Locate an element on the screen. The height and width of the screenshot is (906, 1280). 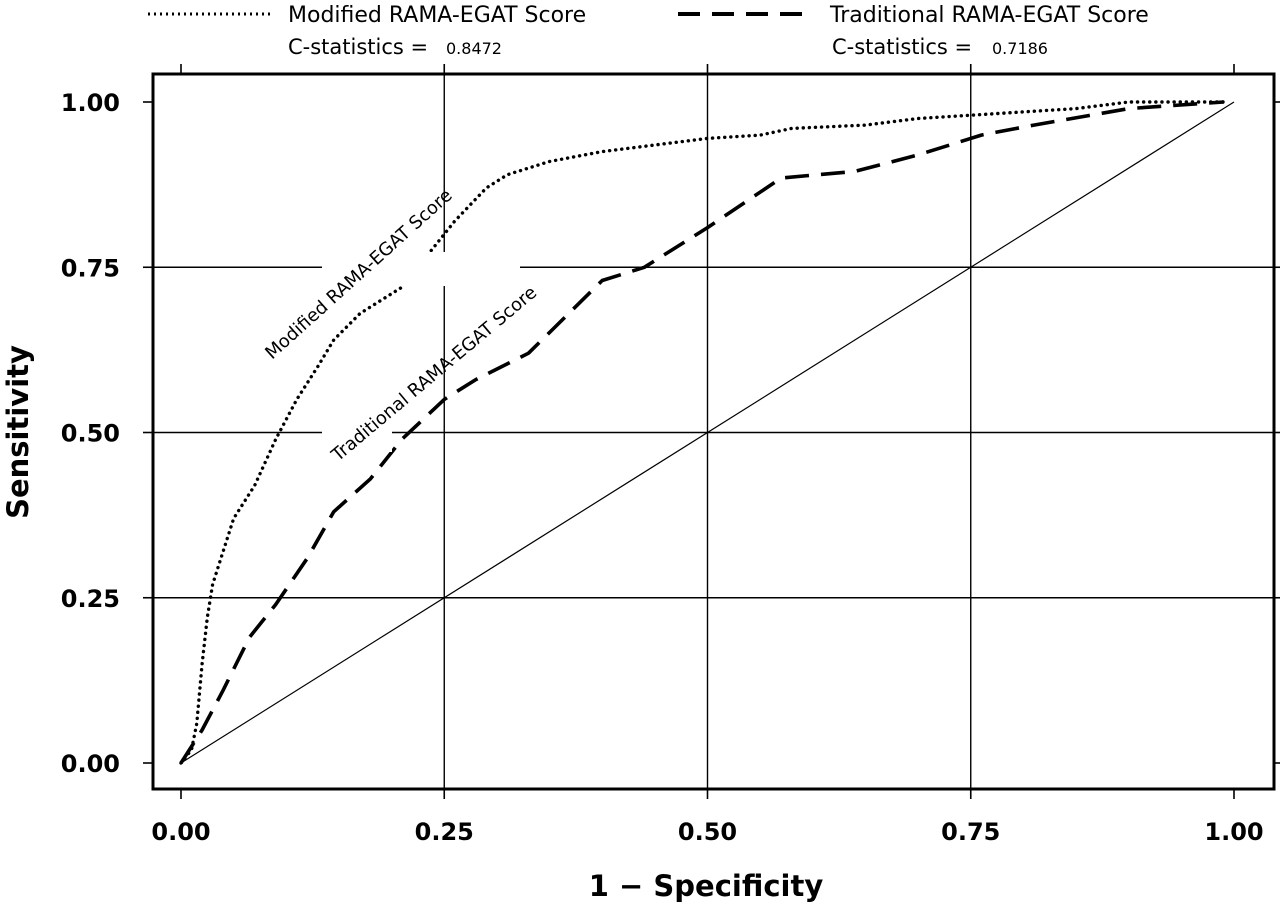
annotation-mask-modified is located at coordinates (421, 269).